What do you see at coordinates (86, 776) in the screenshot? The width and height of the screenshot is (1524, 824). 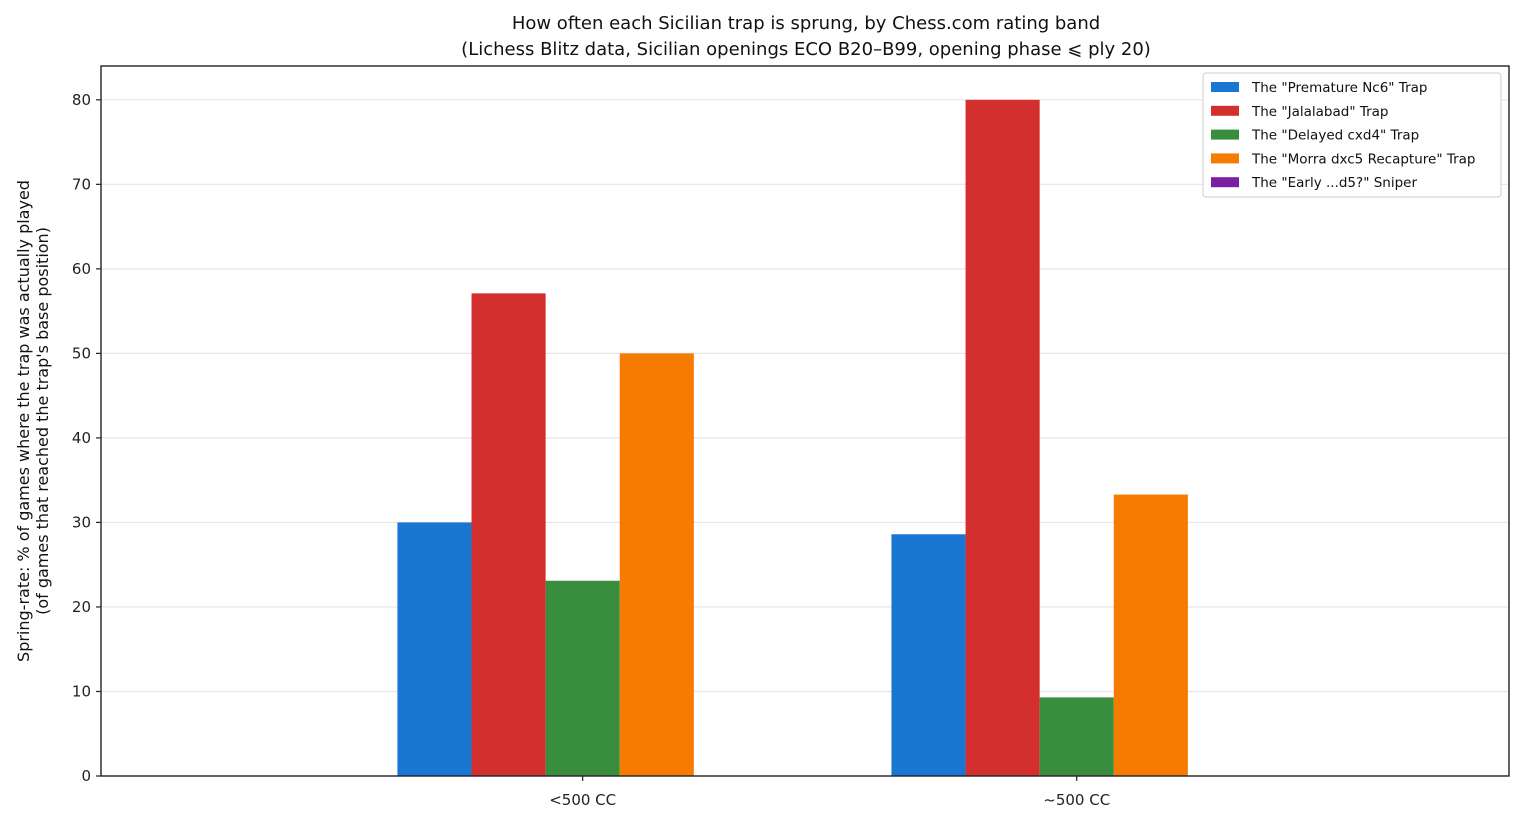 I see `y-tick-label: 0` at bounding box center [86, 776].